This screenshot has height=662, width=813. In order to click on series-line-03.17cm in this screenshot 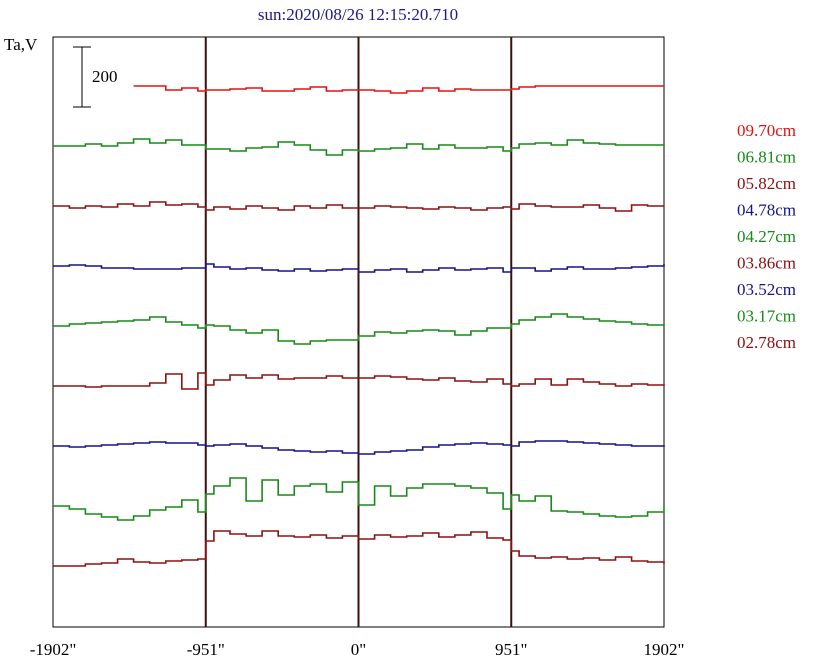, I will do `click(359, 499)`.